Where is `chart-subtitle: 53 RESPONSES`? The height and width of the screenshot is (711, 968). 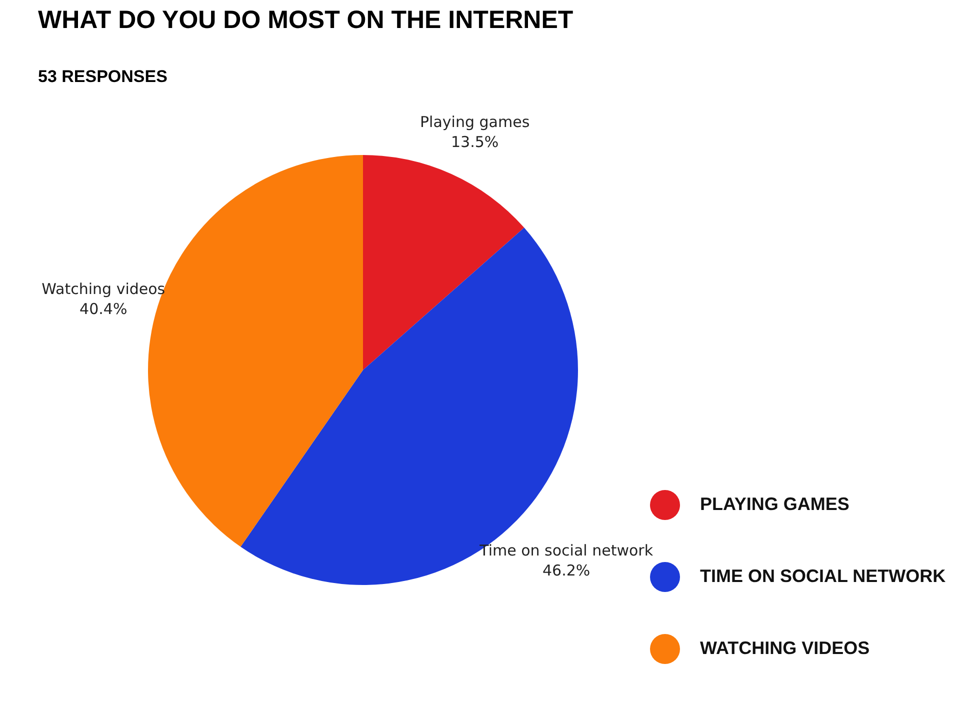
chart-subtitle: 53 RESPONSES is located at coordinates (103, 76).